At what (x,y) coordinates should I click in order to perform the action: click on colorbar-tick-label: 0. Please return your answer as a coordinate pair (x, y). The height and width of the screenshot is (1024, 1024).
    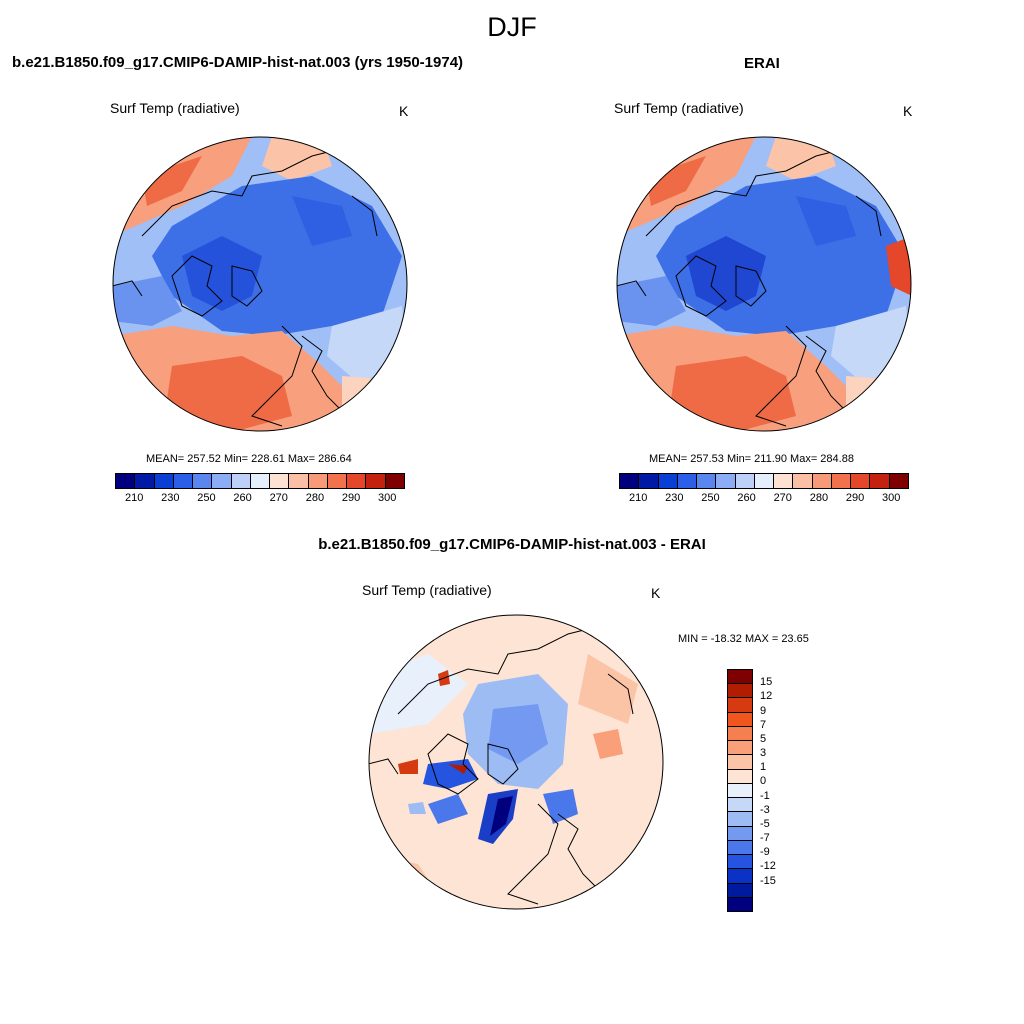
    Looking at the image, I should click on (763, 781).